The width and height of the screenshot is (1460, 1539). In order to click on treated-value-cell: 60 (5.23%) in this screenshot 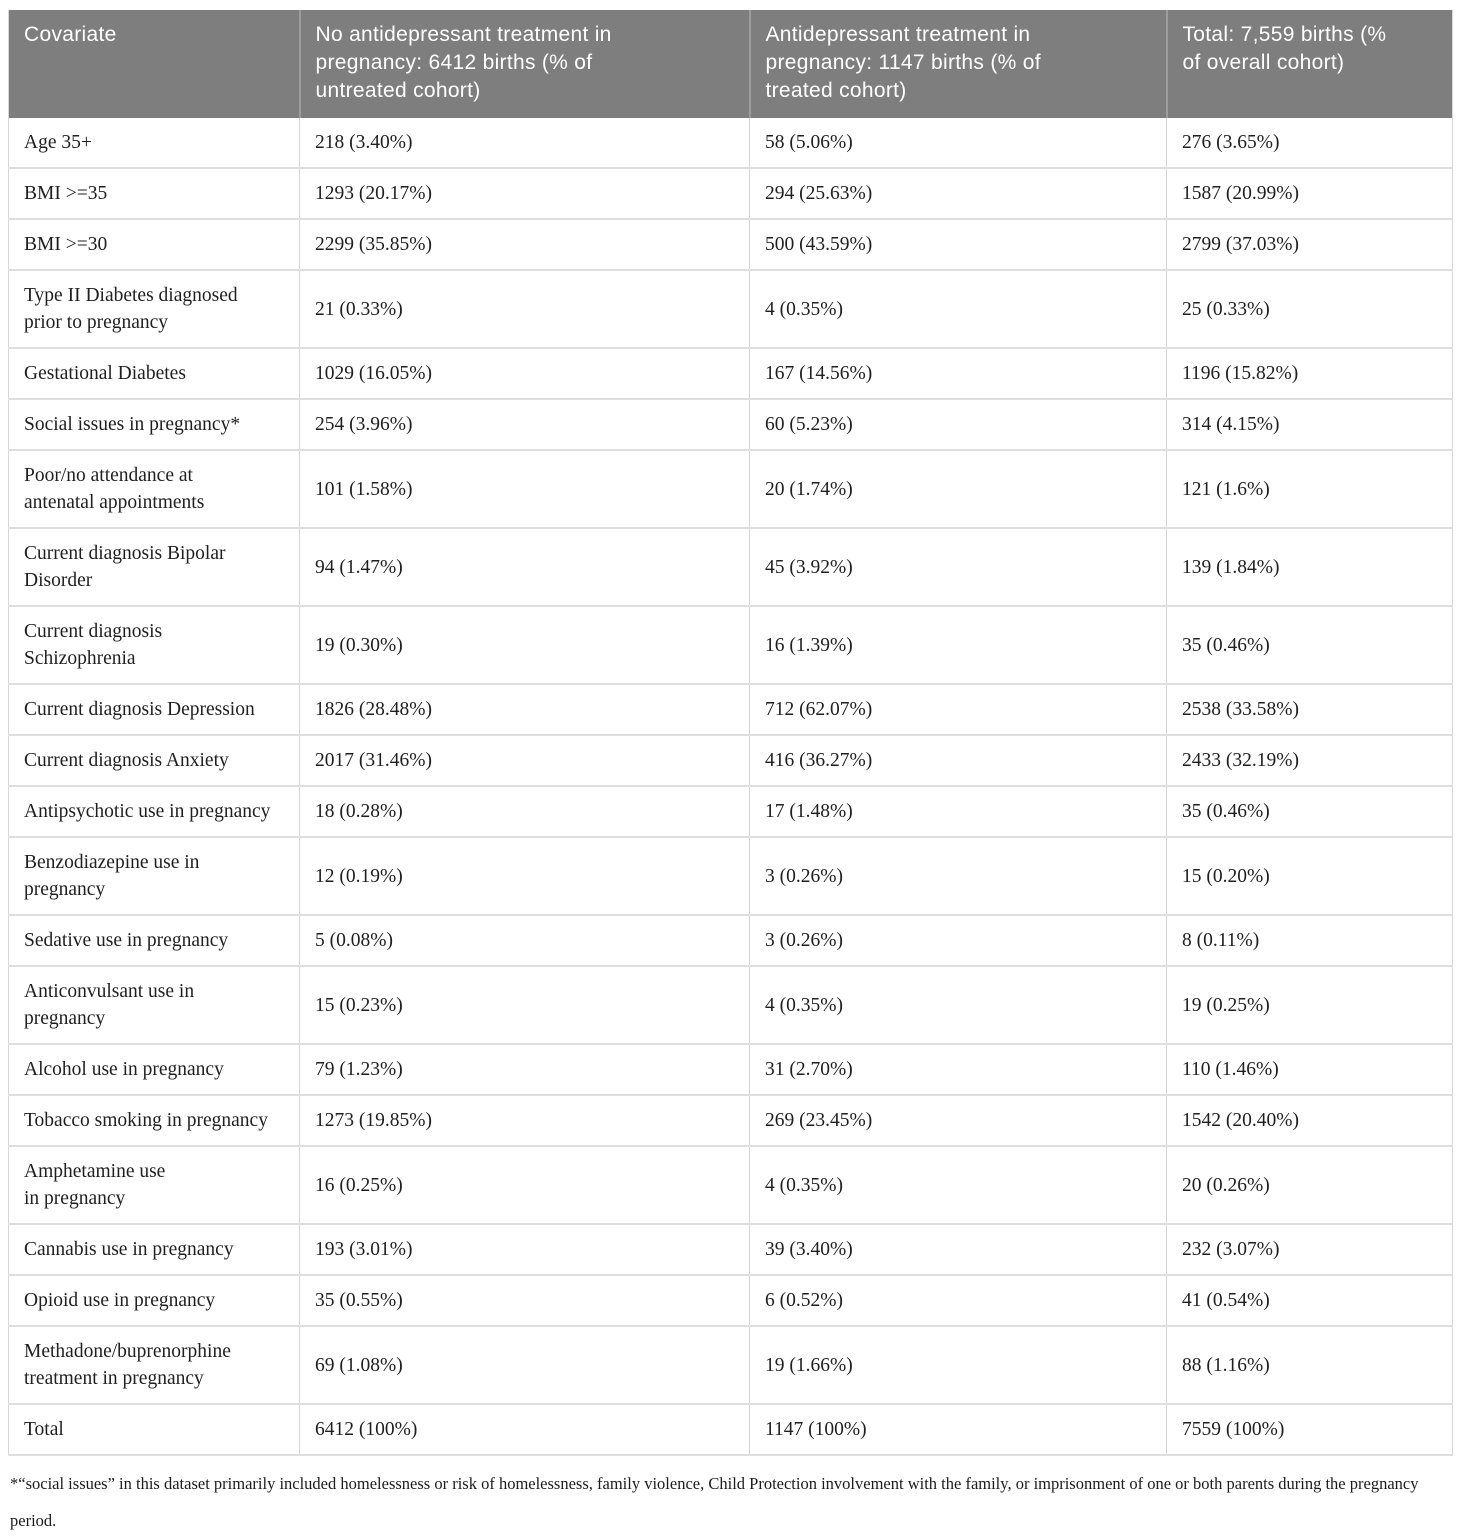, I will do `click(958, 424)`.